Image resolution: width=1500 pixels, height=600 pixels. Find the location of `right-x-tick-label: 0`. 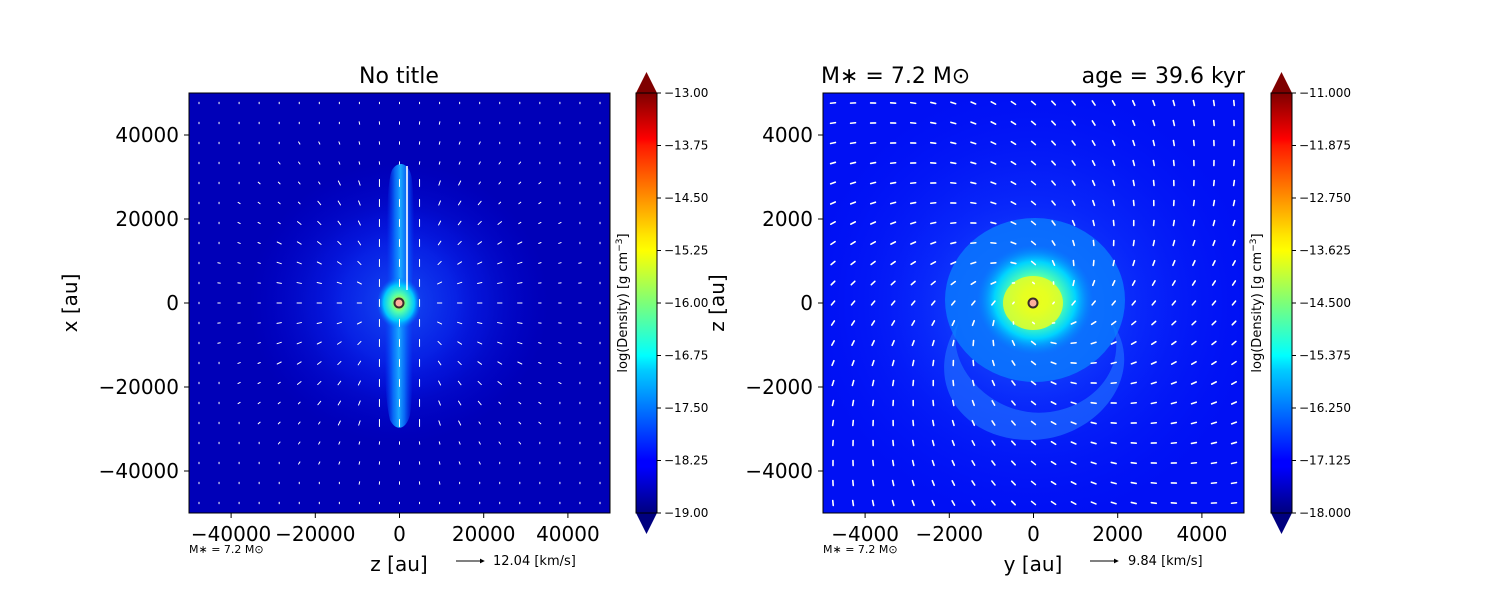

right-x-tick-label: 0 is located at coordinates (1033, 534).